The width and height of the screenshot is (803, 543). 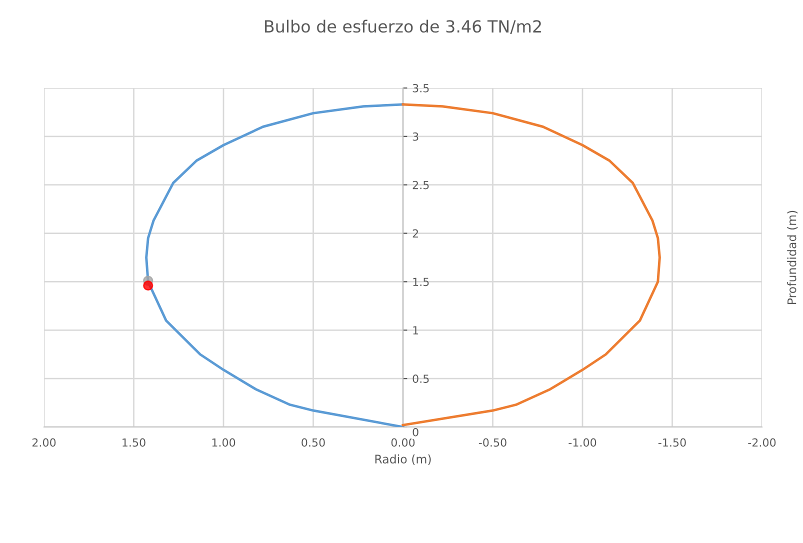 I want to click on x-tick-label: 0.50, so click(x=313, y=442).